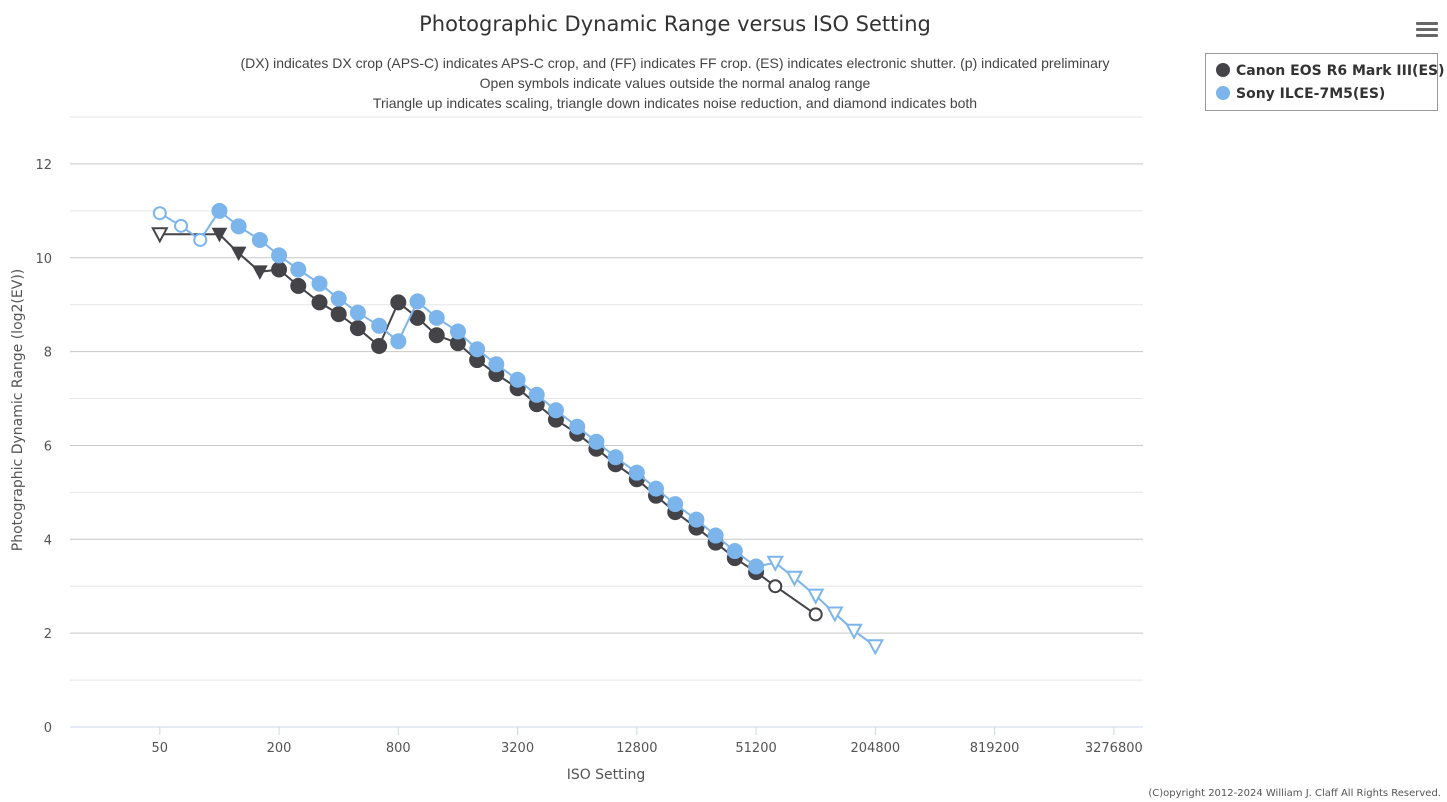 This screenshot has height=802, width=1447. I want to click on legend-item-sony: Sony ILCE-7M5(ES), so click(1300, 94).